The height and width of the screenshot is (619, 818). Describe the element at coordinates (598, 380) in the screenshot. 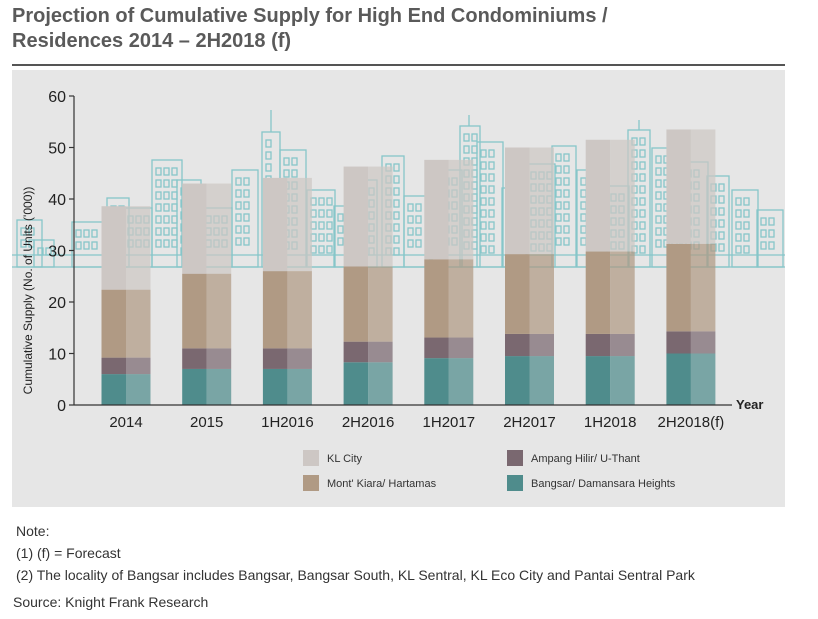

I see `bar-1h2018-bangsar-damansara-heights` at that location.